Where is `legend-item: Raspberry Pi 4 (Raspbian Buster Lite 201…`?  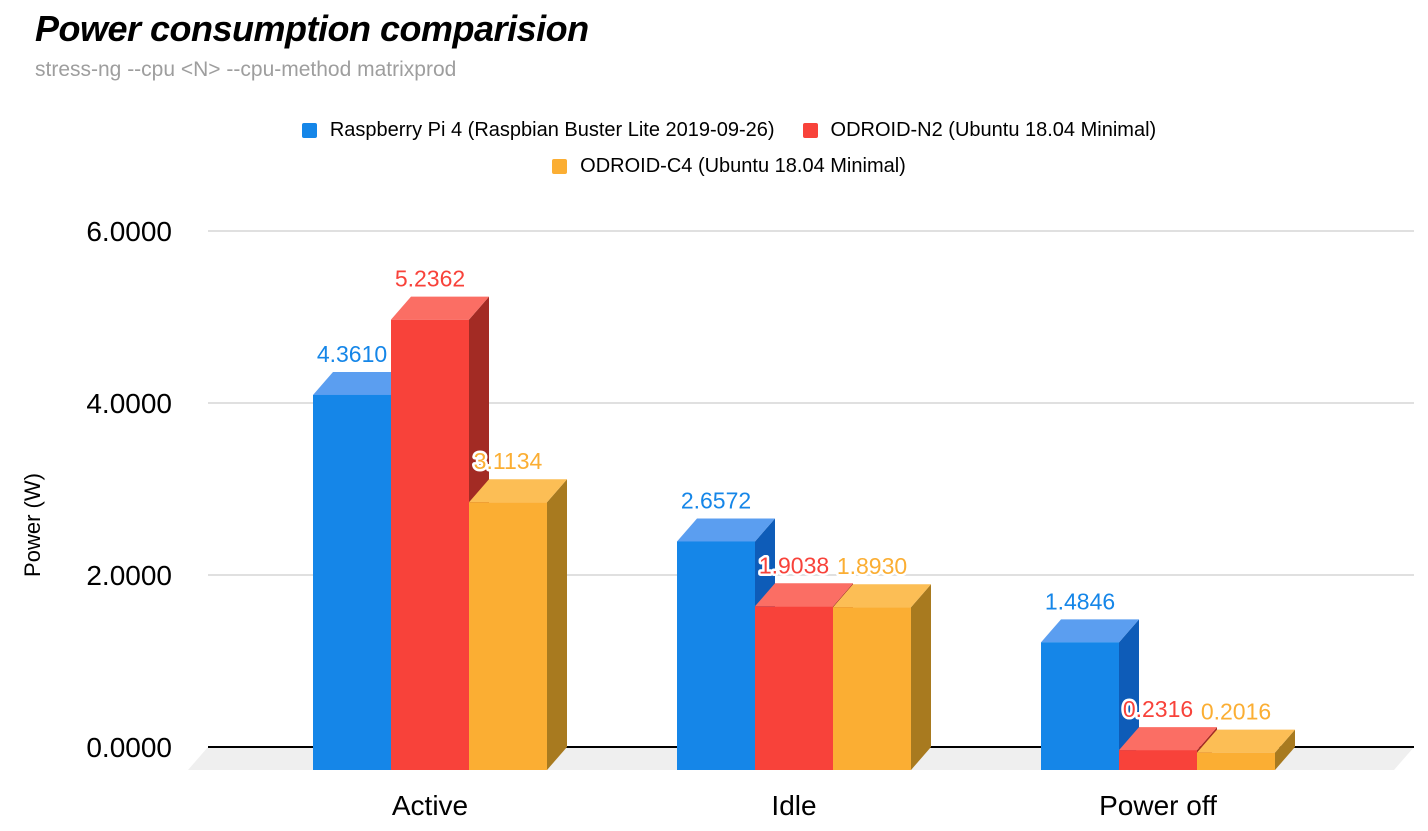
legend-item: Raspberry Pi 4 (Raspbian Buster Lite 201… is located at coordinates (538, 130).